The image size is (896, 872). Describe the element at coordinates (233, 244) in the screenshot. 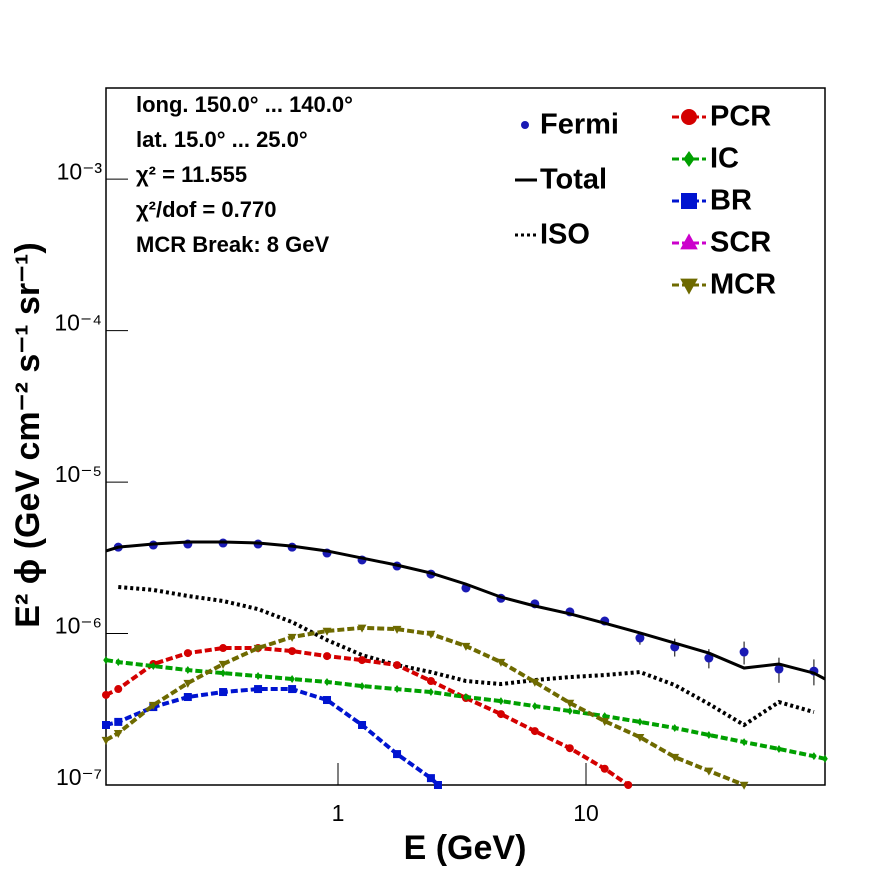

I see `annotation: MCR Break: 8 GeV` at that location.